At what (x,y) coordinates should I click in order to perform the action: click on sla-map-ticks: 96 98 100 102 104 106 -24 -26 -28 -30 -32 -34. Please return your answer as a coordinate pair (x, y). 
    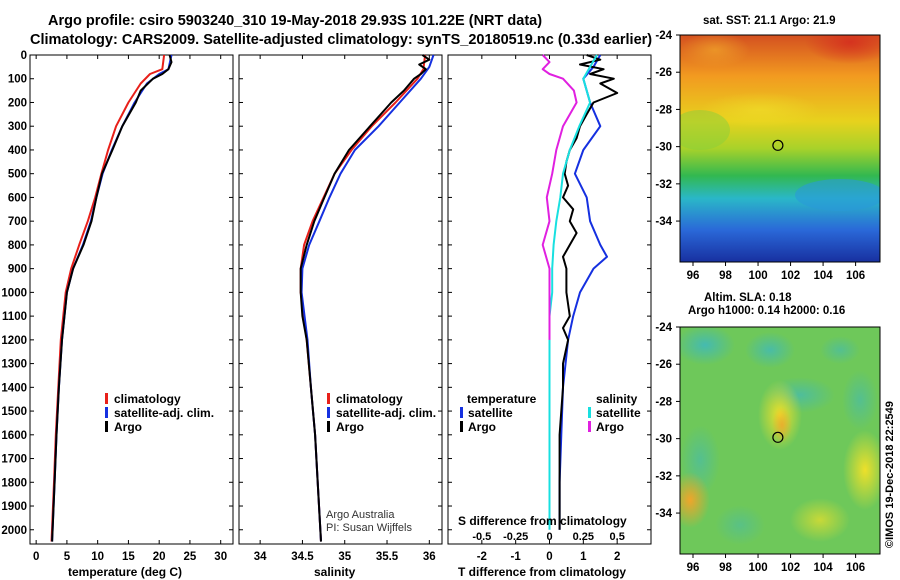
    Looking at the image, I should click on (760, 448).